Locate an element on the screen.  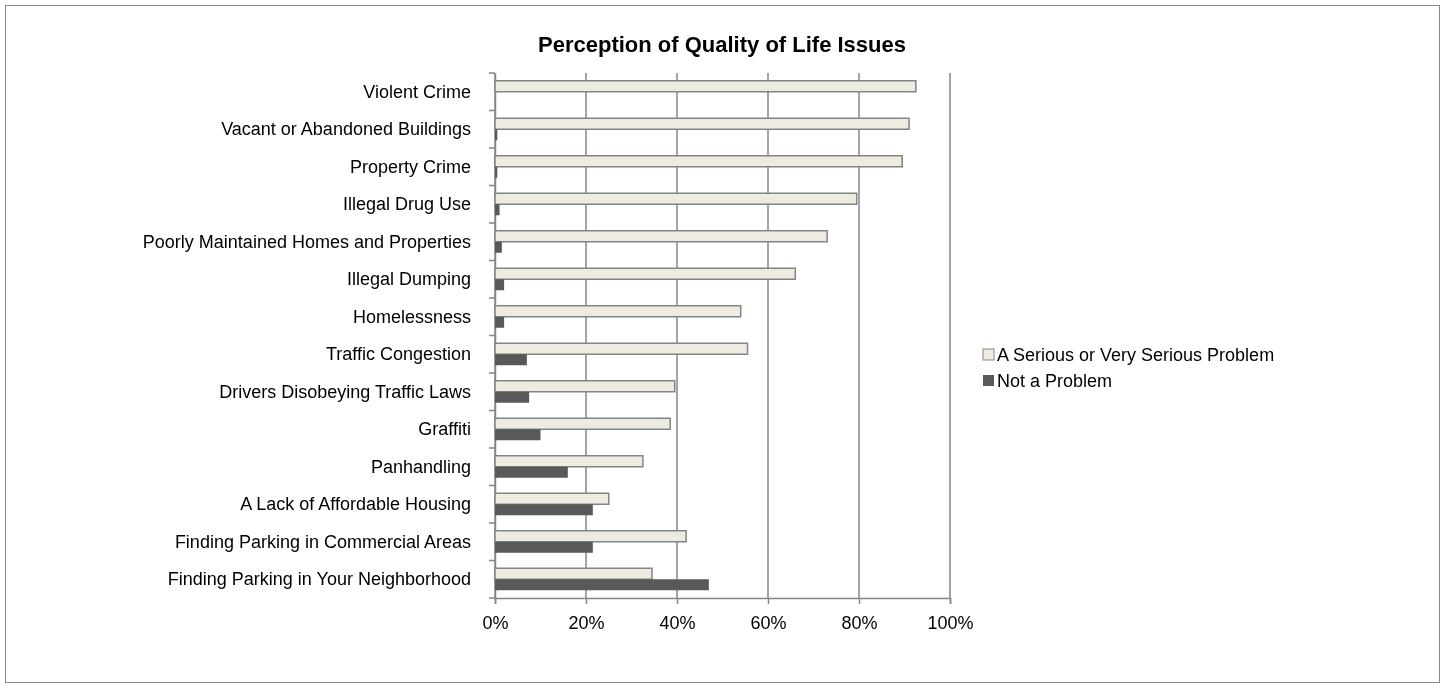
y-tick-label: Poorly Maintained Homes and Properties is located at coordinates (306, 241).